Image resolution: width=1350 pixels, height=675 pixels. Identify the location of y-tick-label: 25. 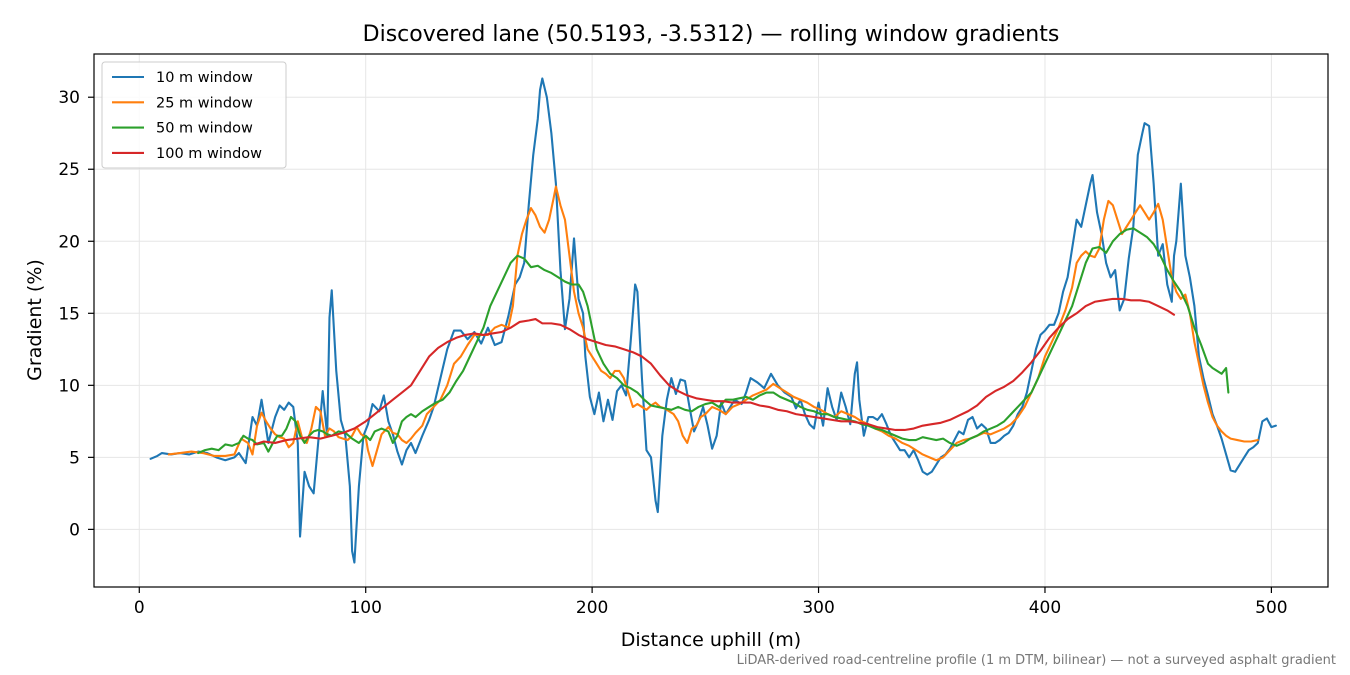
(69, 170).